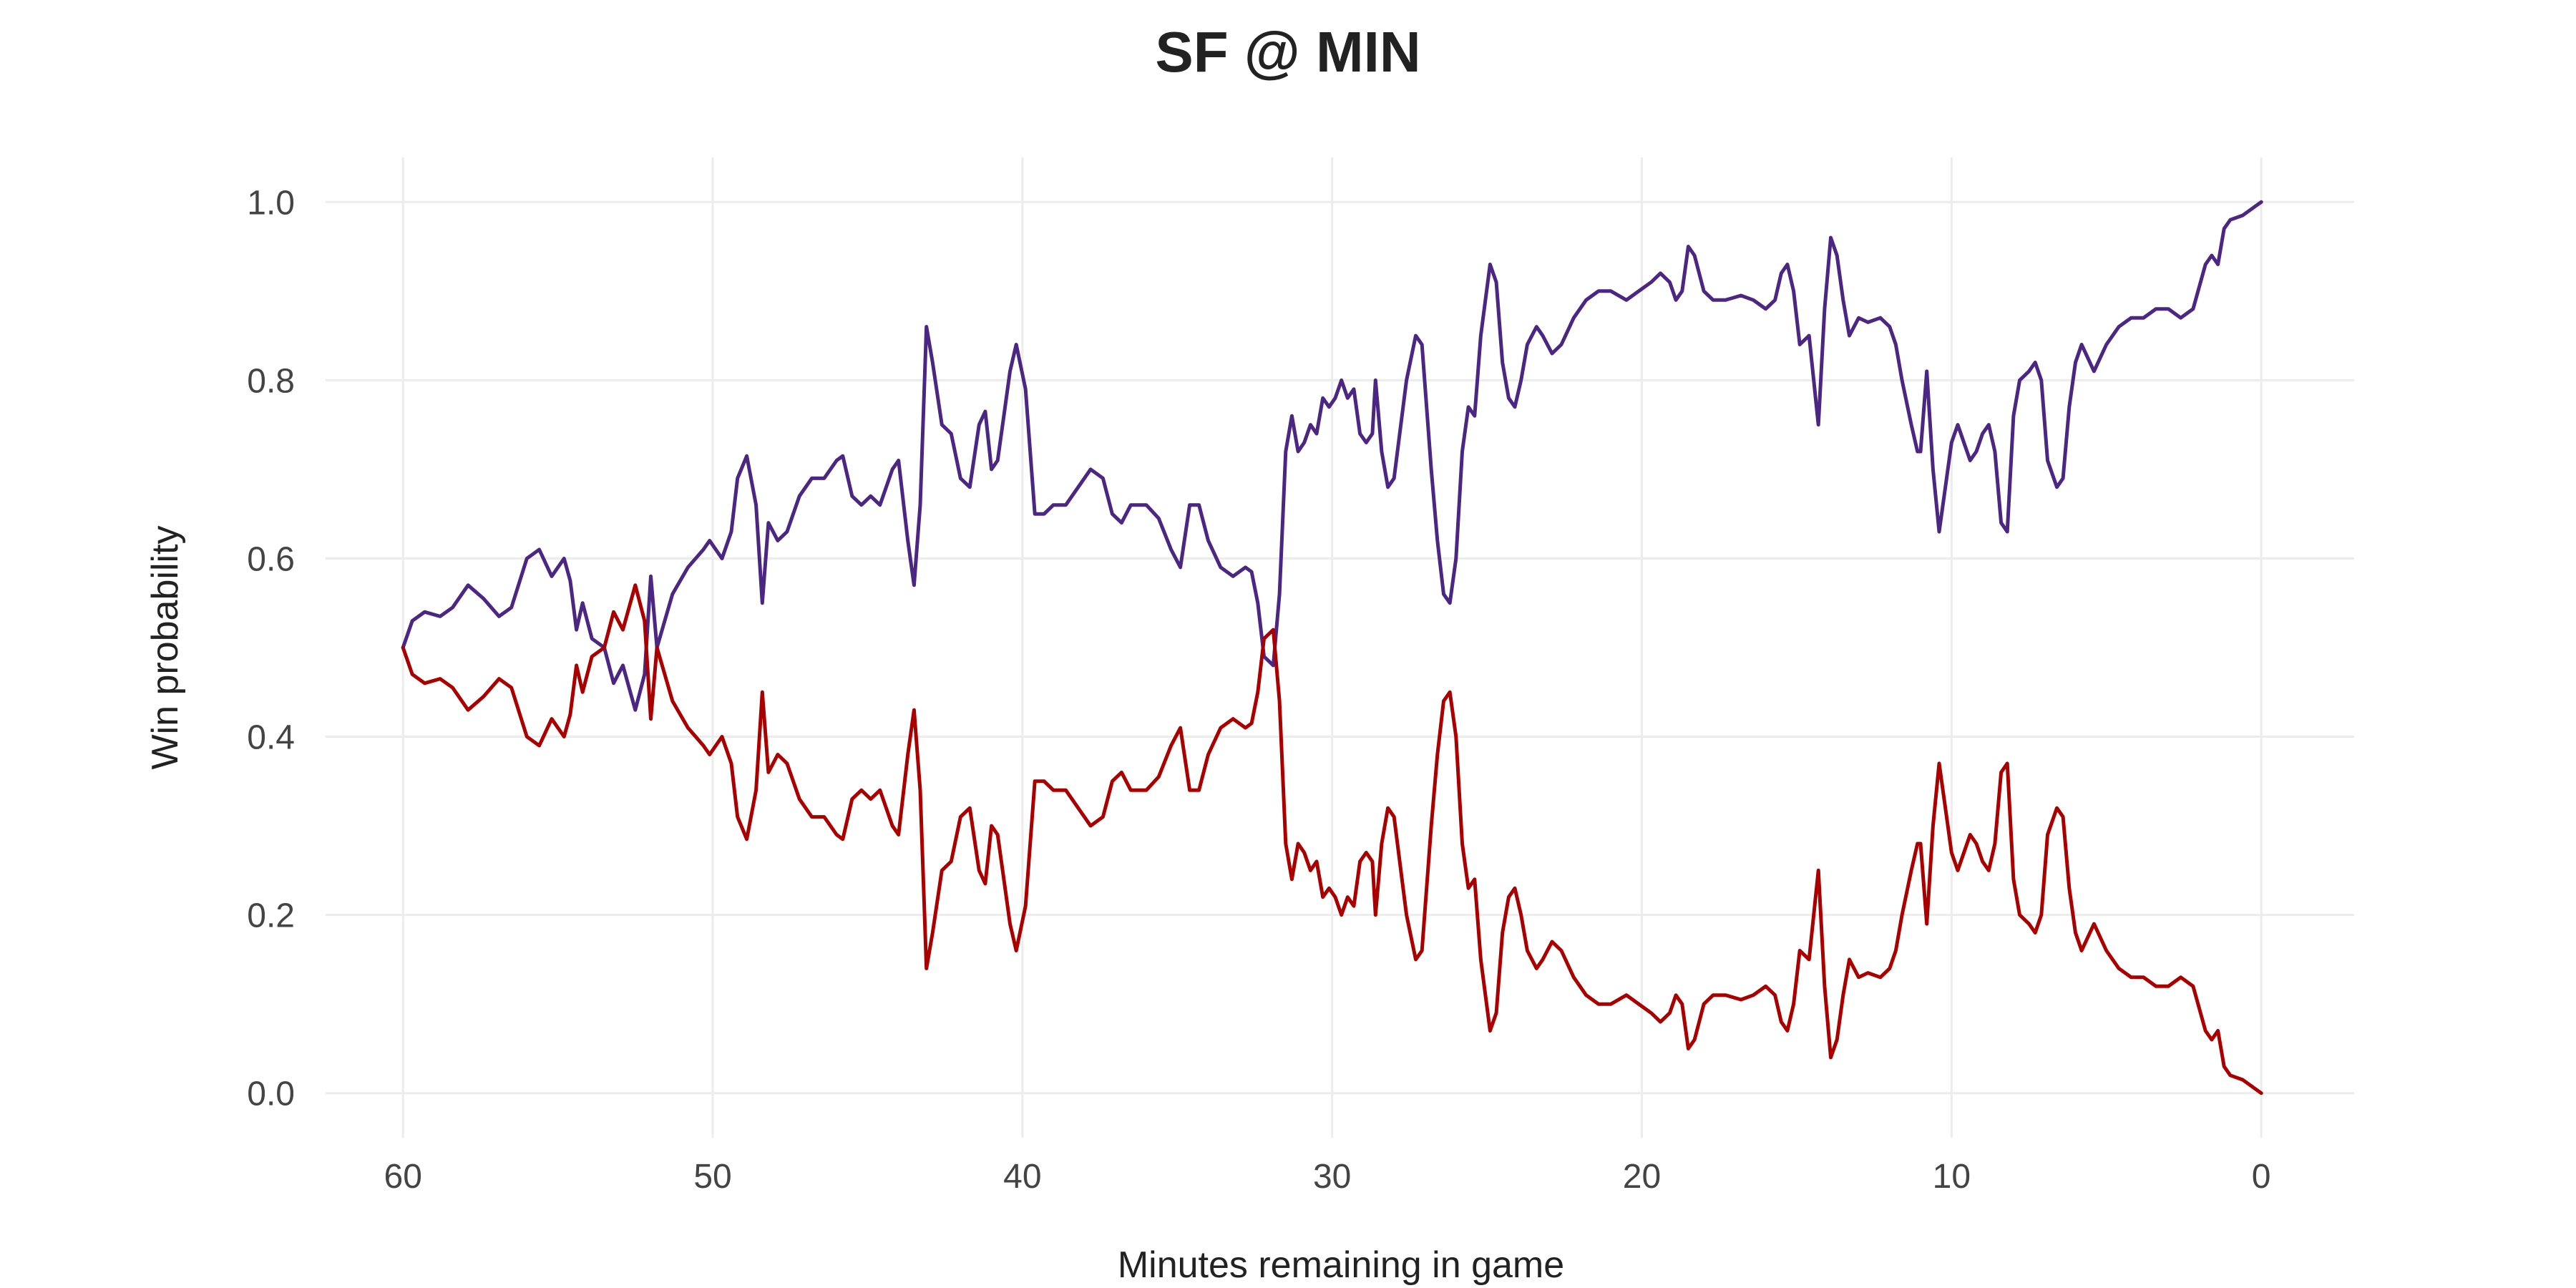 Image resolution: width=2576 pixels, height=1288 pixels. I want to click on x-tick-label: 10, so click(1952, 1177).